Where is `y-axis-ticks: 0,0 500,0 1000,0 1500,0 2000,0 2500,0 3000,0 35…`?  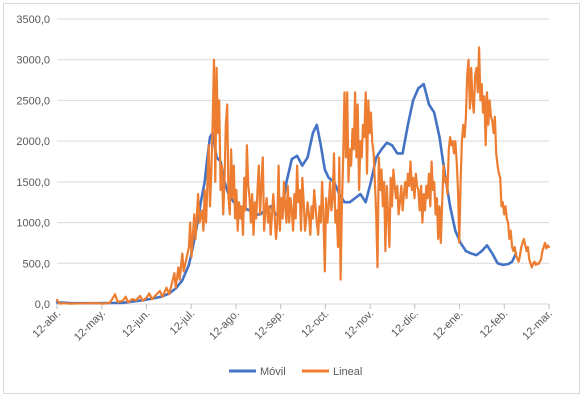
y-axis-ticks: 0,0 500,0 1000,0 1500,0 2000,0 2500,0 3000,0 35… is located at coordinates (33, 162).